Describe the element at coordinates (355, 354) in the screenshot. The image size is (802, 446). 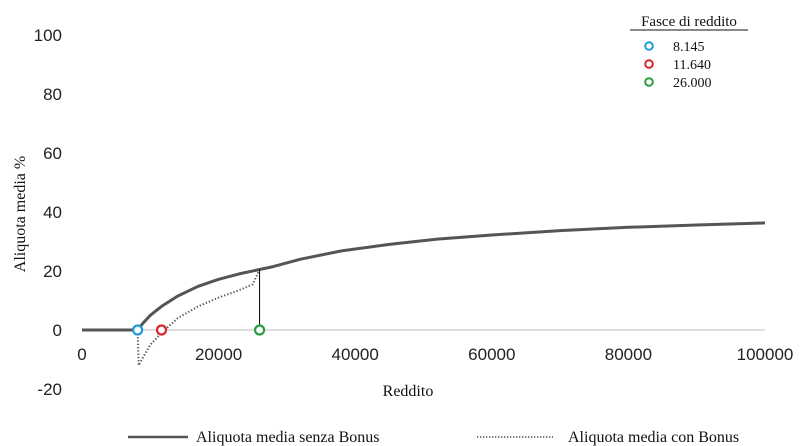
I see `x-tick-label: 40000` at that location.